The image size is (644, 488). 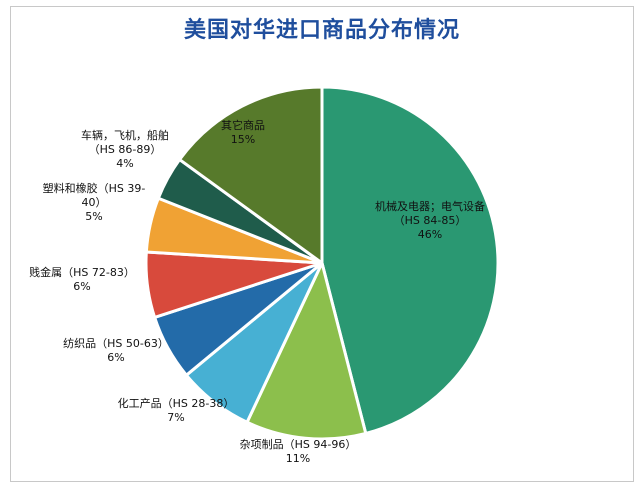 I want to click on slice-category-label: 机械及电器；电气设备, so click(x=430, y=206).